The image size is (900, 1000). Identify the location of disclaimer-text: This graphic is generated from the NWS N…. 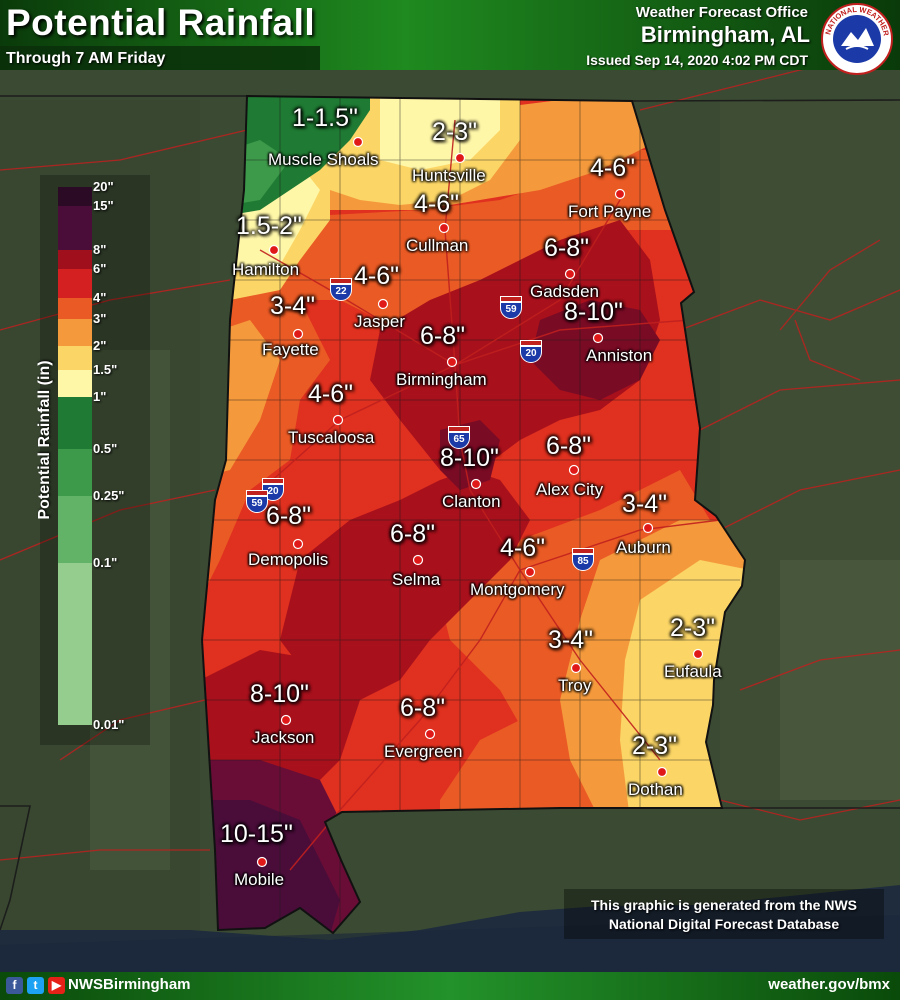
(724, 914).